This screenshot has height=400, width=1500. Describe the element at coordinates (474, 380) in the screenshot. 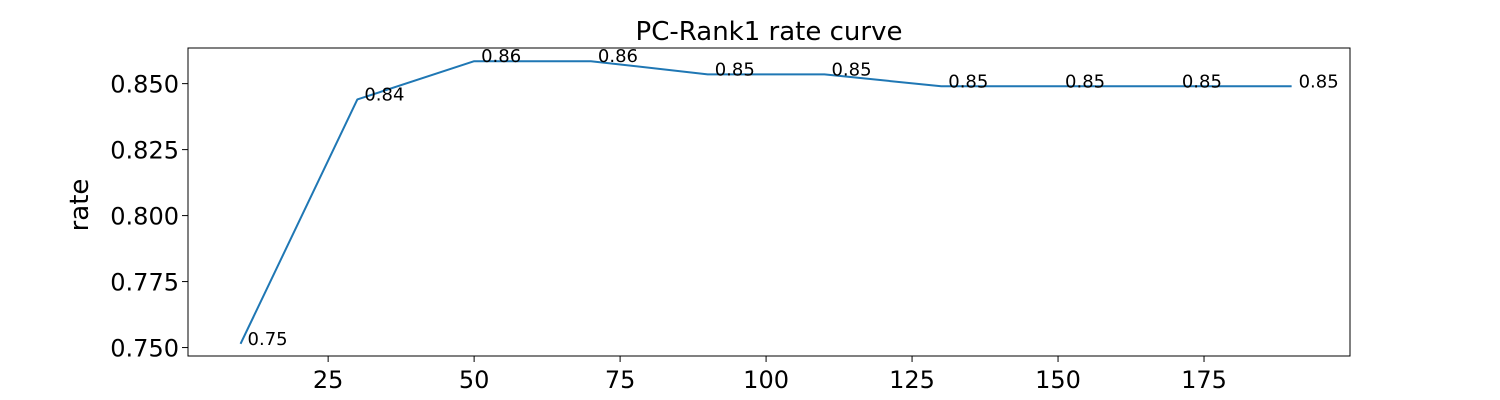

I see `x-tick-label: 50` at that location.